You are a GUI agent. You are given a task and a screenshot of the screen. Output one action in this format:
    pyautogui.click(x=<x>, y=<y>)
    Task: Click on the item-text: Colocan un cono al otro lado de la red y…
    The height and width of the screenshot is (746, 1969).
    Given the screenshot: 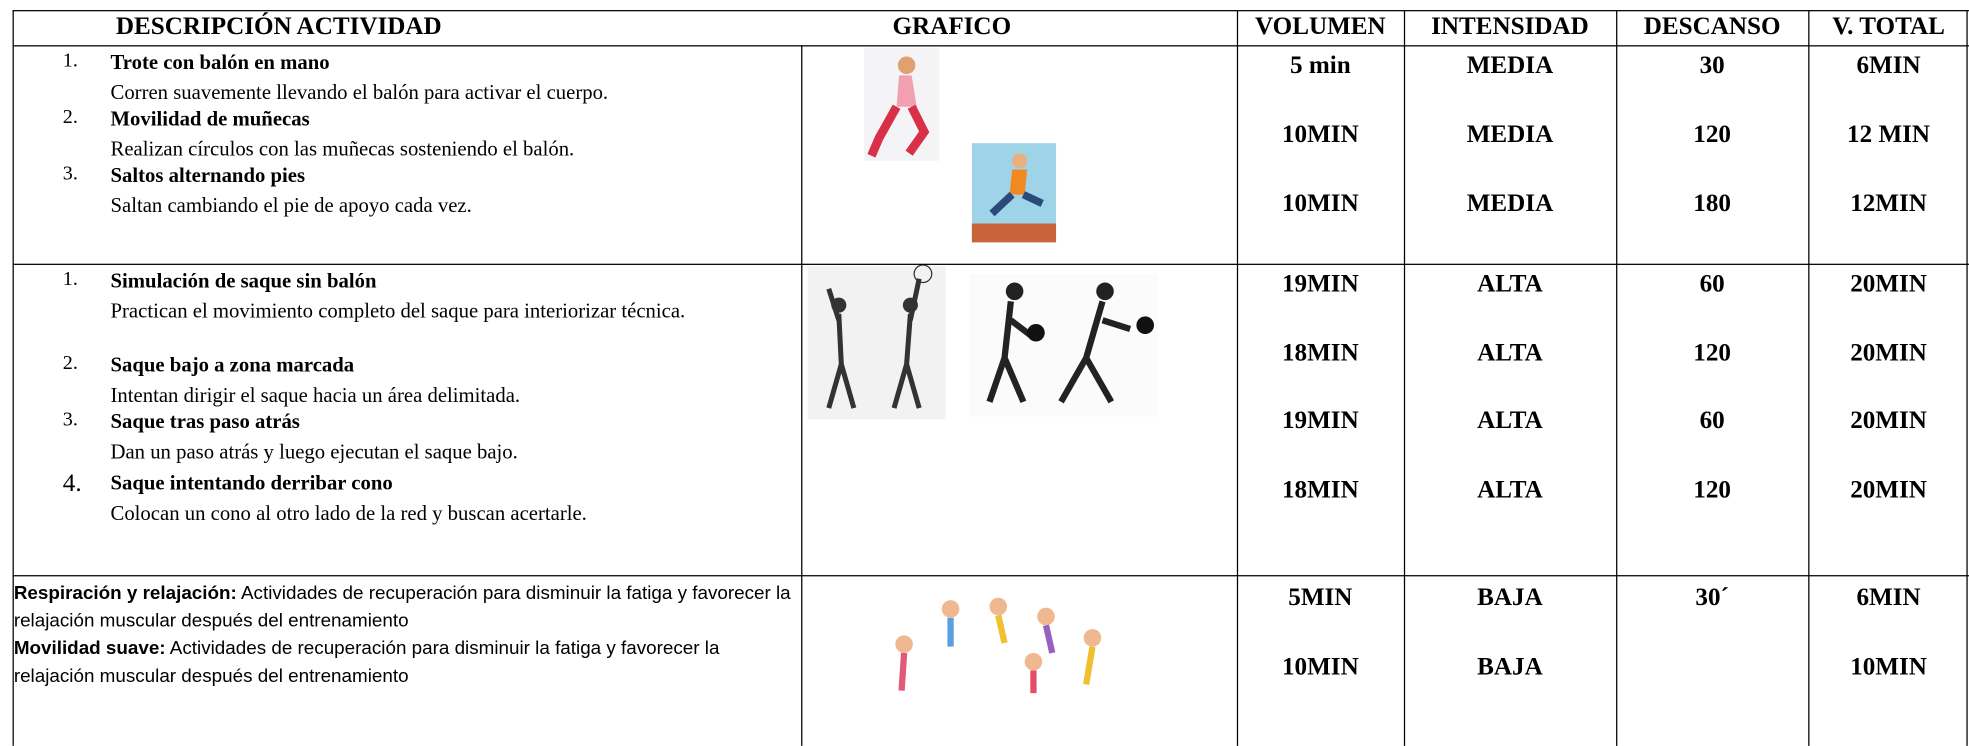 What is the action you would take?
    pyautogui.click(x=348, y=513)
    